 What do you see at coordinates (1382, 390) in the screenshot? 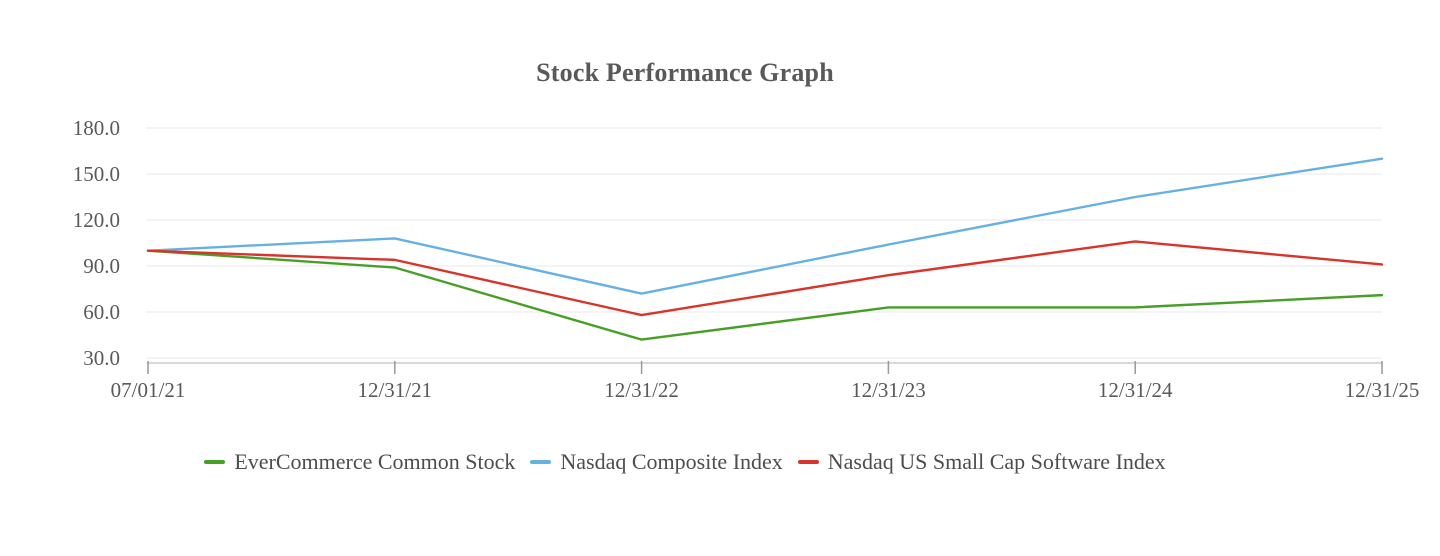
I see `x-axis-label: 12/31/25` at bounding box center [1382, 390].